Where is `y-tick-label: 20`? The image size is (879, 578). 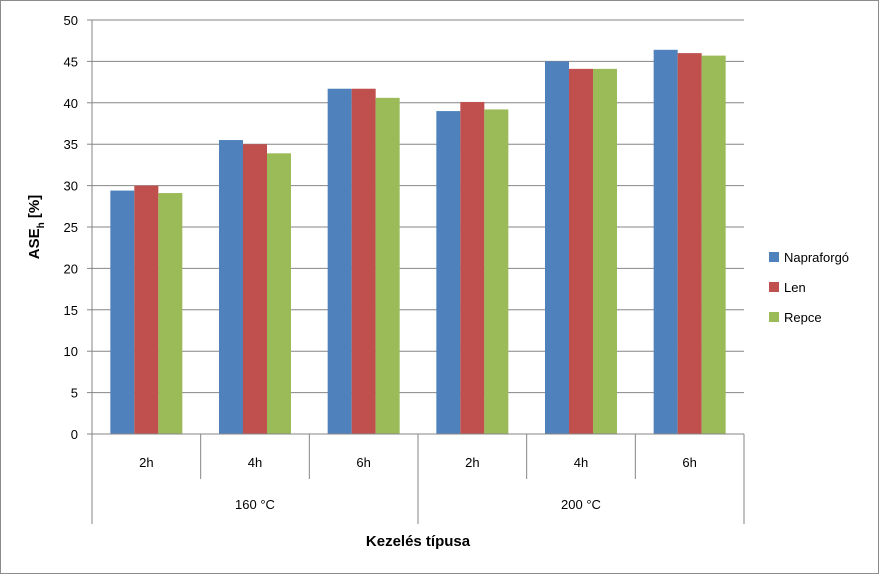 y-tick-label: 20 is located at coordinates (71, 268).